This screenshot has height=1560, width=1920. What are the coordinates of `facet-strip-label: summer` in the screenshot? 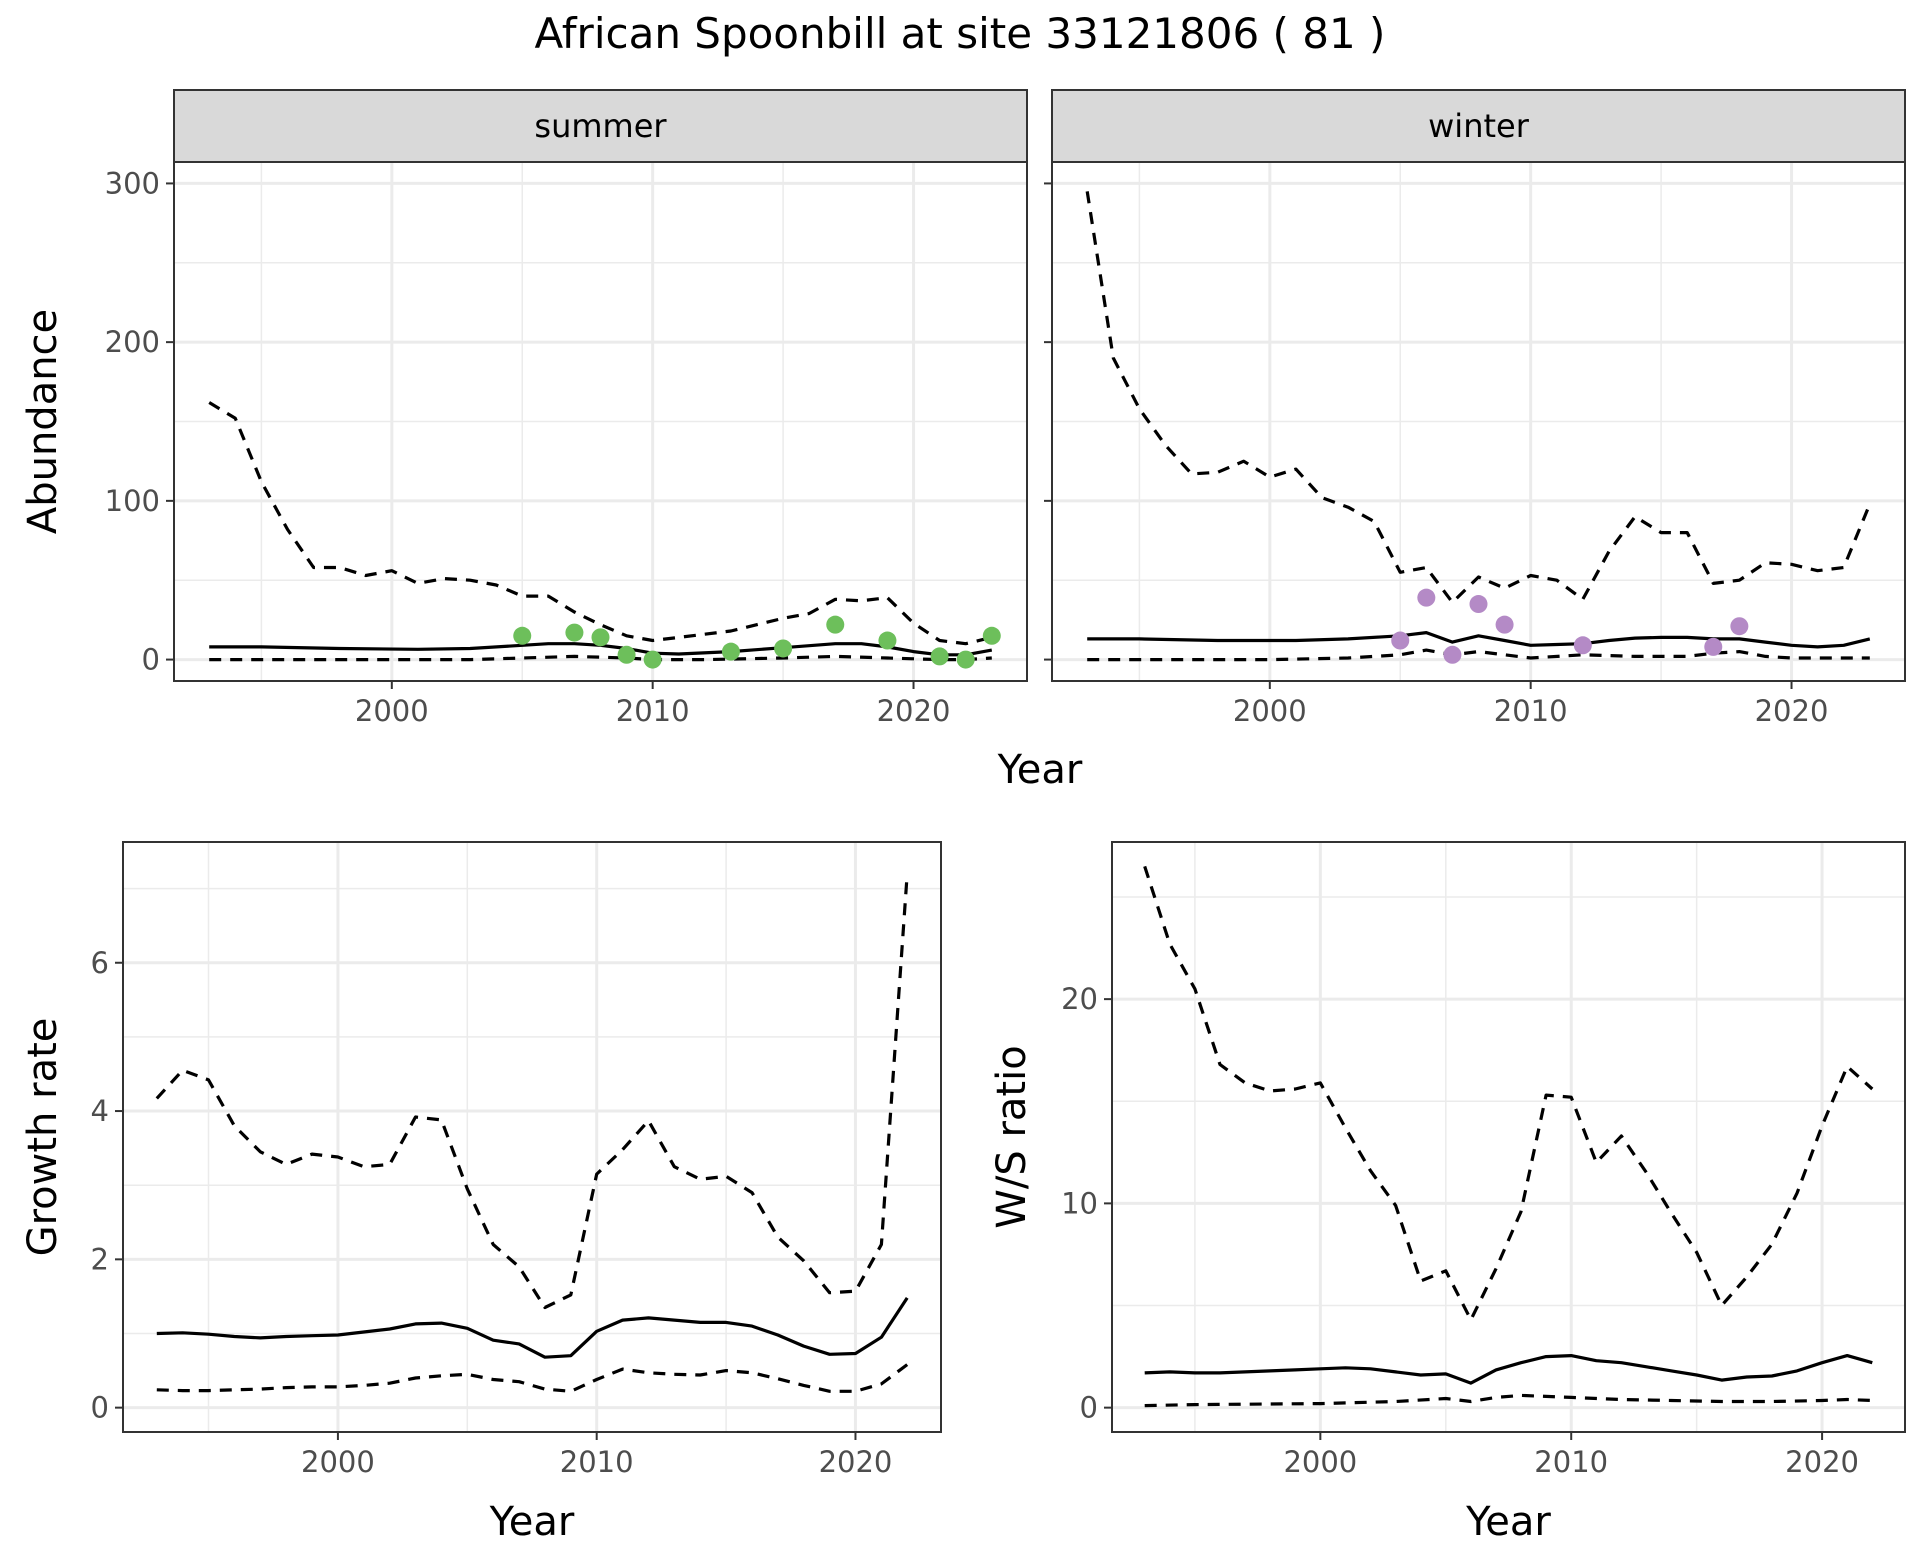 It's located at (600, 126).